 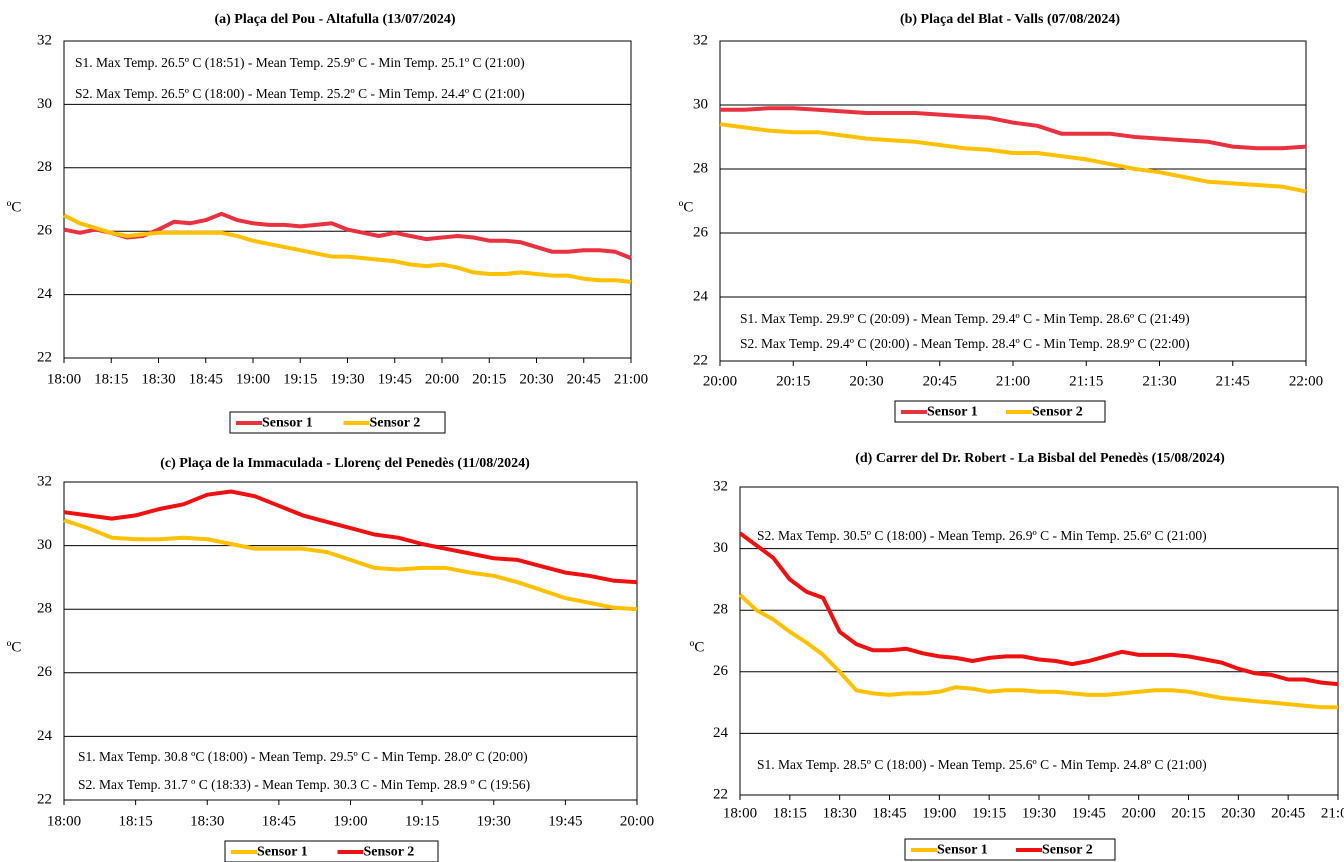 What do you see at coordinates (1306, 381) in the screenshot?
I see `x-tick-label: 22:00` at bounding box center [1306, 381].